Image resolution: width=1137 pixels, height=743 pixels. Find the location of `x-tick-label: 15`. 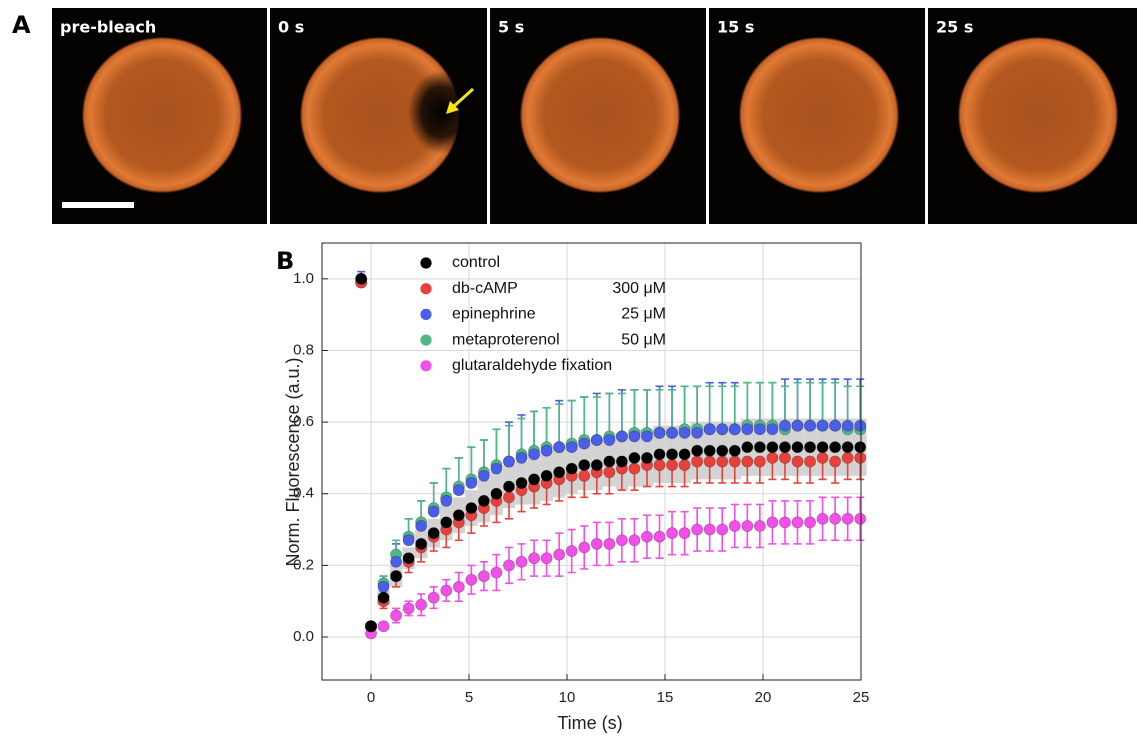

x-tick-label: 15 is located at coordinates (665, 697).